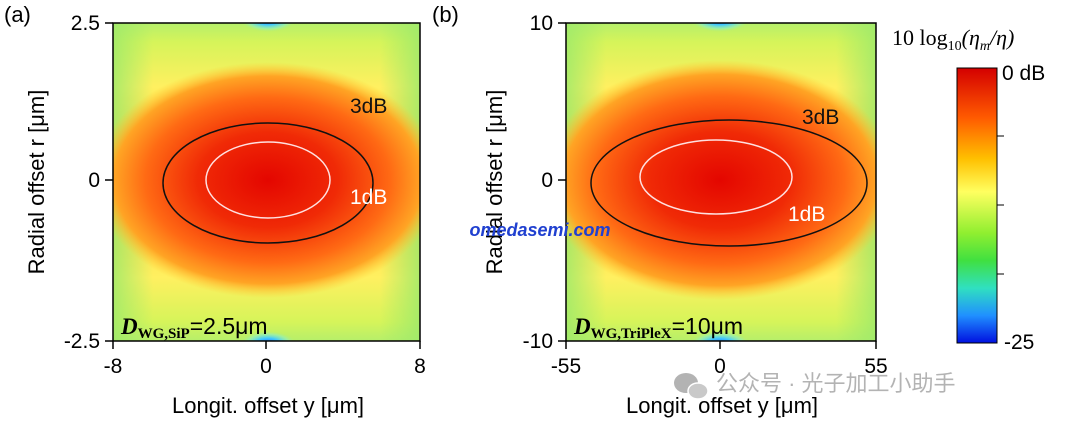 This screenshot has width=1080, height=425. I want to click on contour-label-1db-a: 1dB, so click(368, 197).